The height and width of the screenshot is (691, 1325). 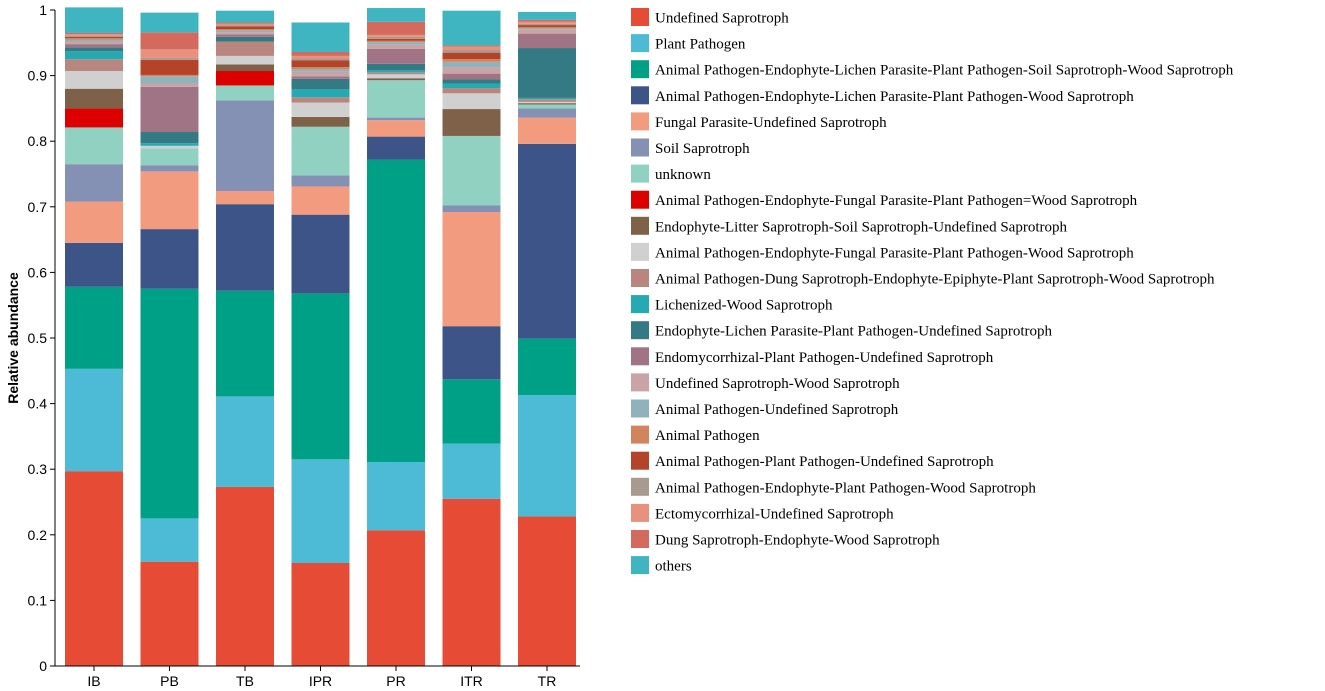 What do you see at coordinates (320, 681) in the screenshot?
I see `x-tick-label-ipr: IPR` at bounding box center [320, 681].